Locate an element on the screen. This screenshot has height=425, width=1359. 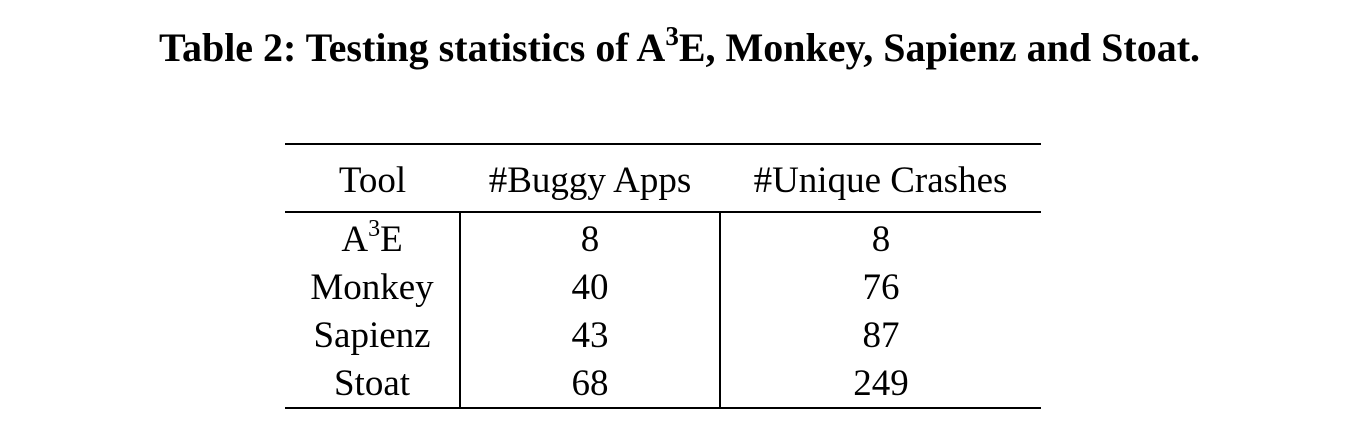
unique-crashes-cell: 8 is located at coordinates (881, 239).